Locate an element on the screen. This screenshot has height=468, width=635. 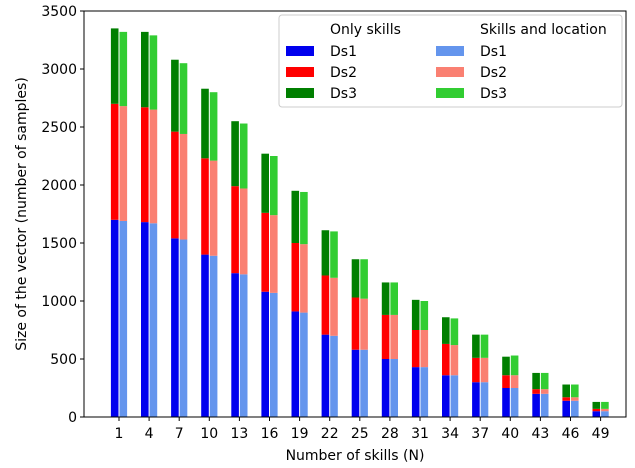
x-tick-label: 25 is located at coordinates (360, 434).